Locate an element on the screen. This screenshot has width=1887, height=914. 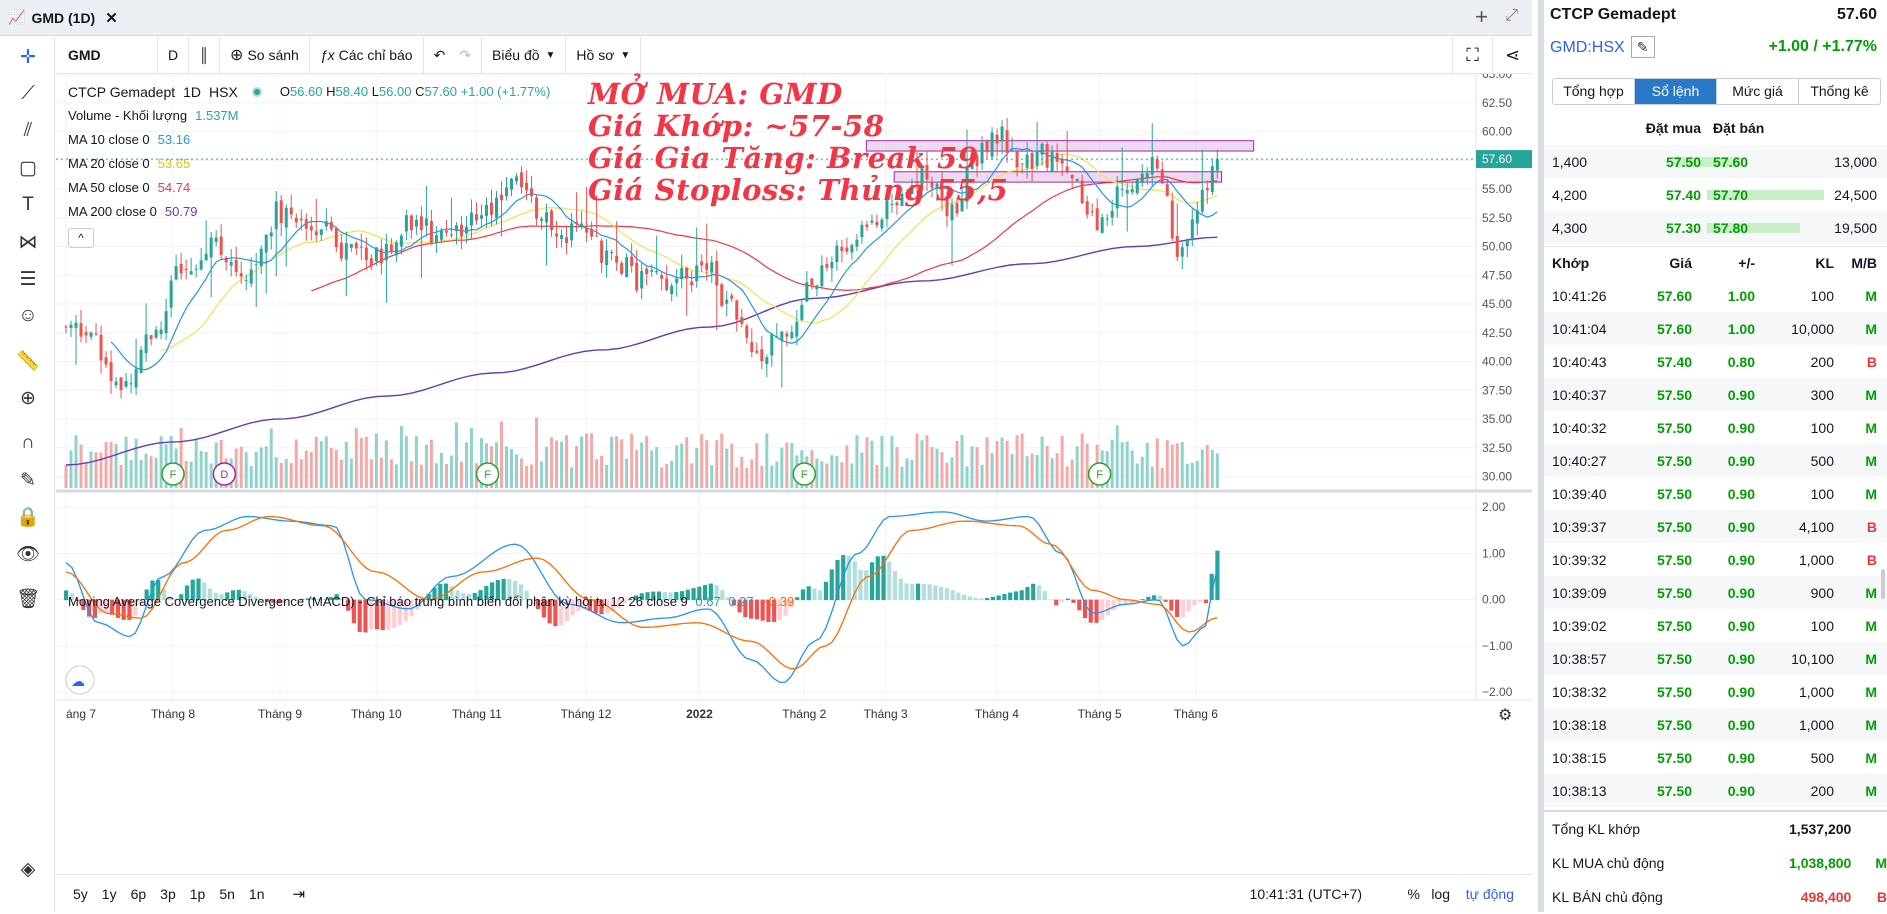
auto-scale-toggle: tự động is located at coordinates (1489, 893).